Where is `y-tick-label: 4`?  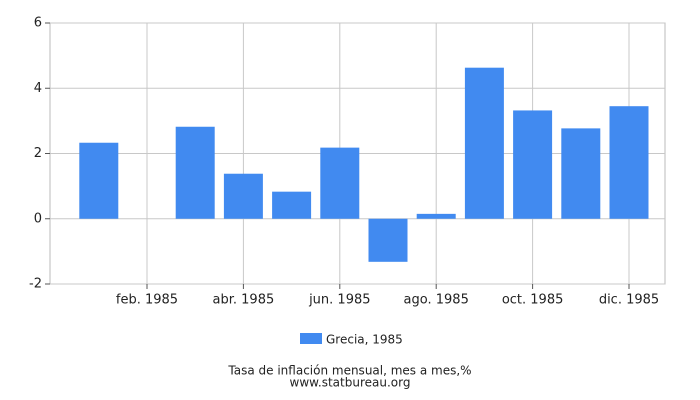
y-tick-label: 4 is located at coordinates (38, 88).